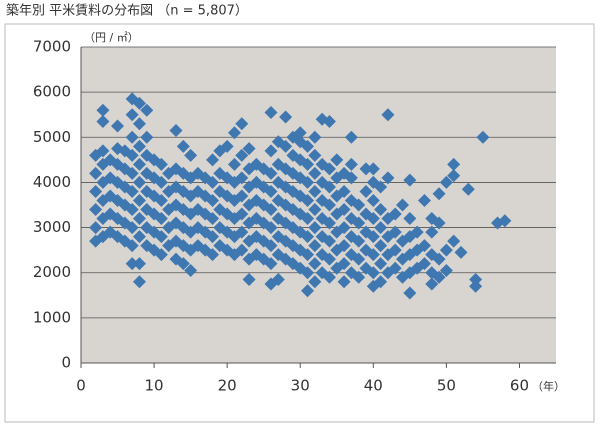 The image size is (600, 432). What do you see at coordinates (52, 47) in the screenshot?
I see `y-tick-label: 7000` at bounding box center [52, 47].